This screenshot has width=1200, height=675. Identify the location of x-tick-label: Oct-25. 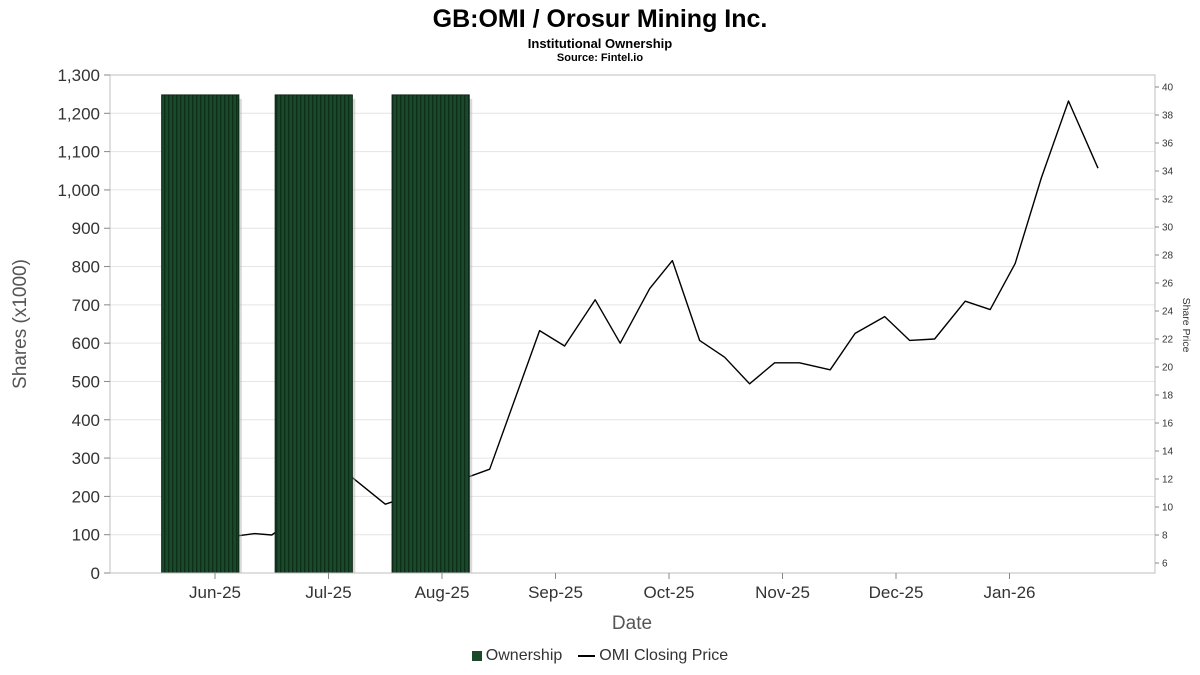
(668, 592).